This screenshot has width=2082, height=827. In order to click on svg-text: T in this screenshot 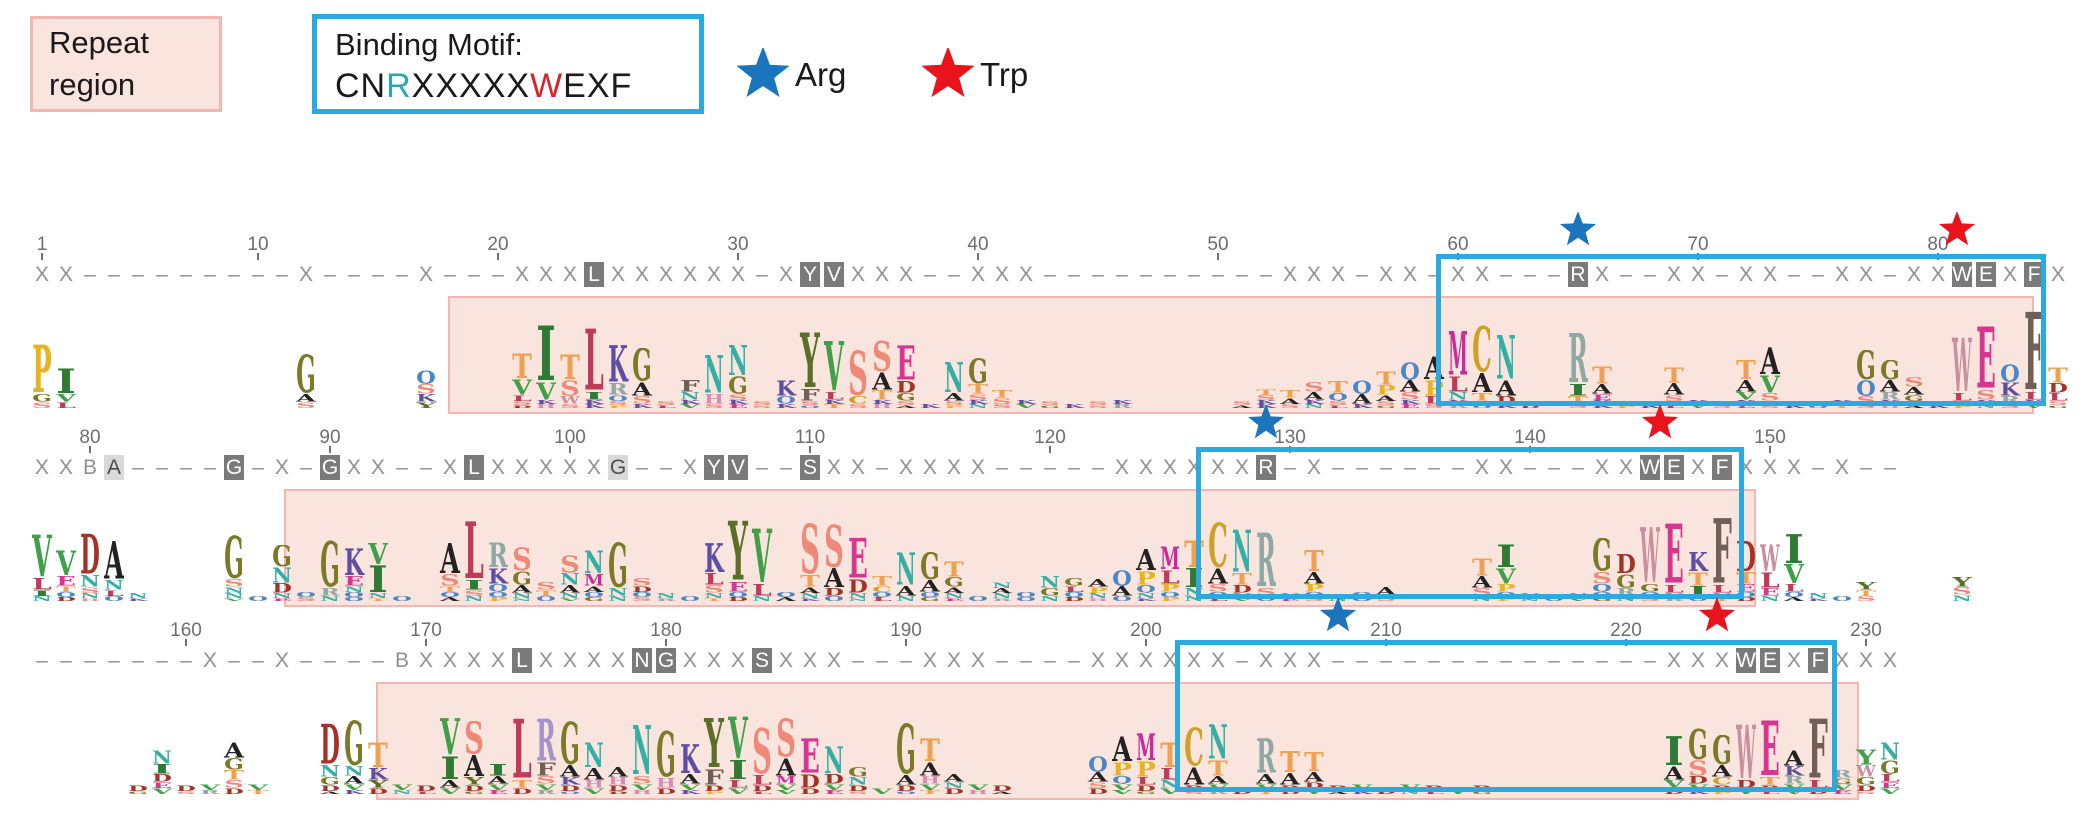, I will do `click(1266, 792)`.